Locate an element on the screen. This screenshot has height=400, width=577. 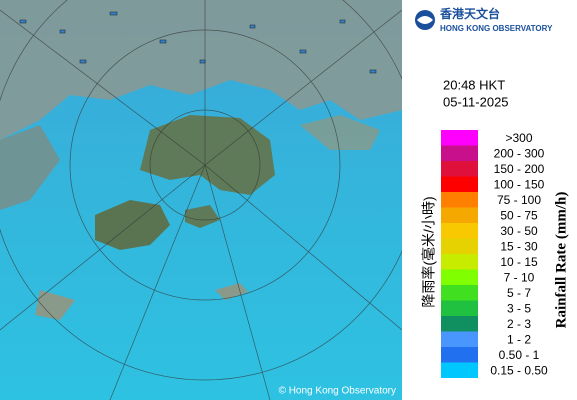
legend-label: 1 - 2 is located at coordinates (519, 339).